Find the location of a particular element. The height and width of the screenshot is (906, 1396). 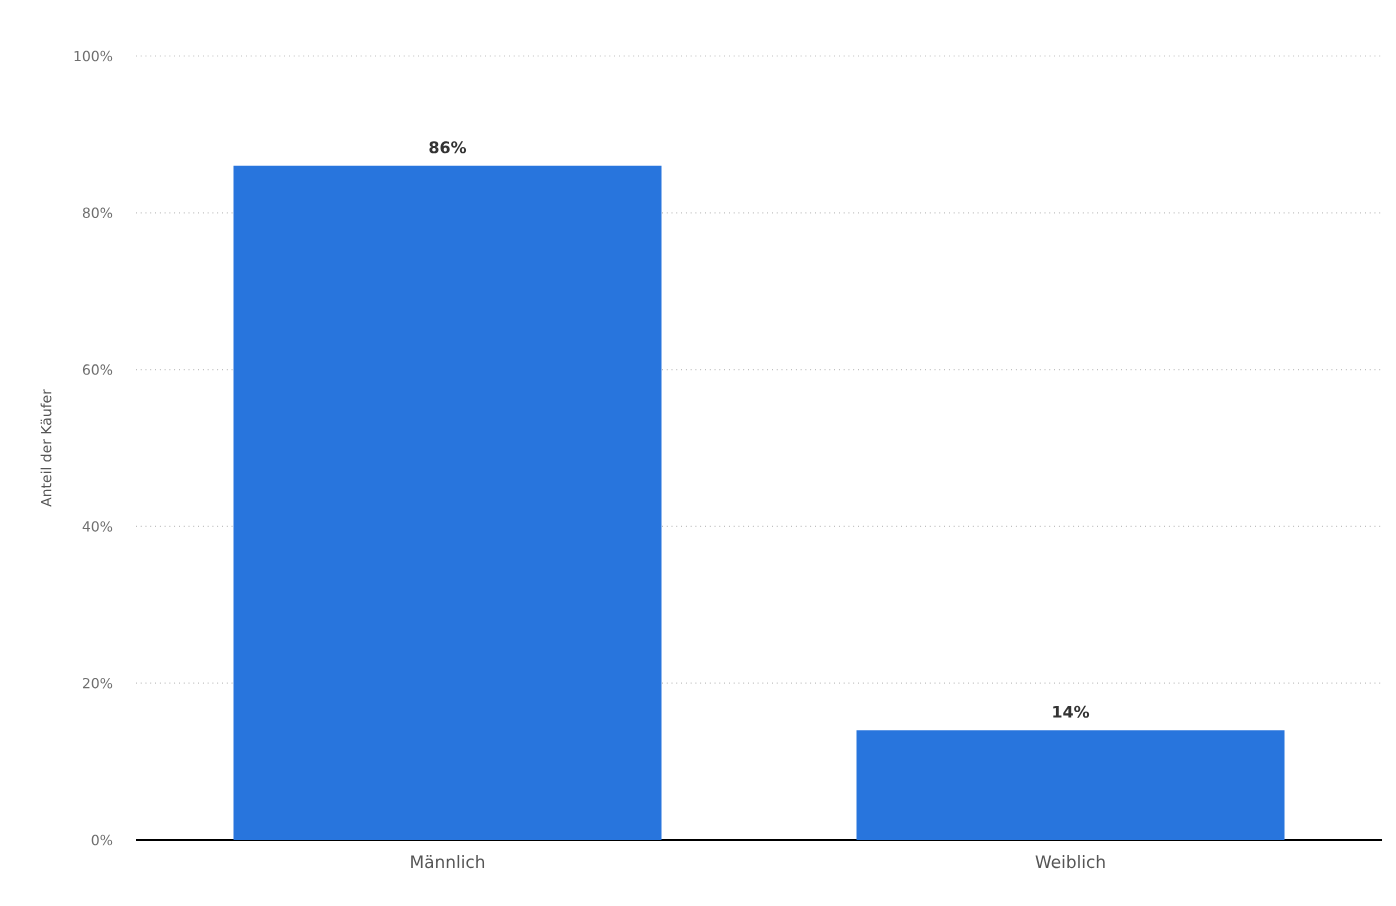

x-tick-label: Männlich is located at coordinates (448, 862).